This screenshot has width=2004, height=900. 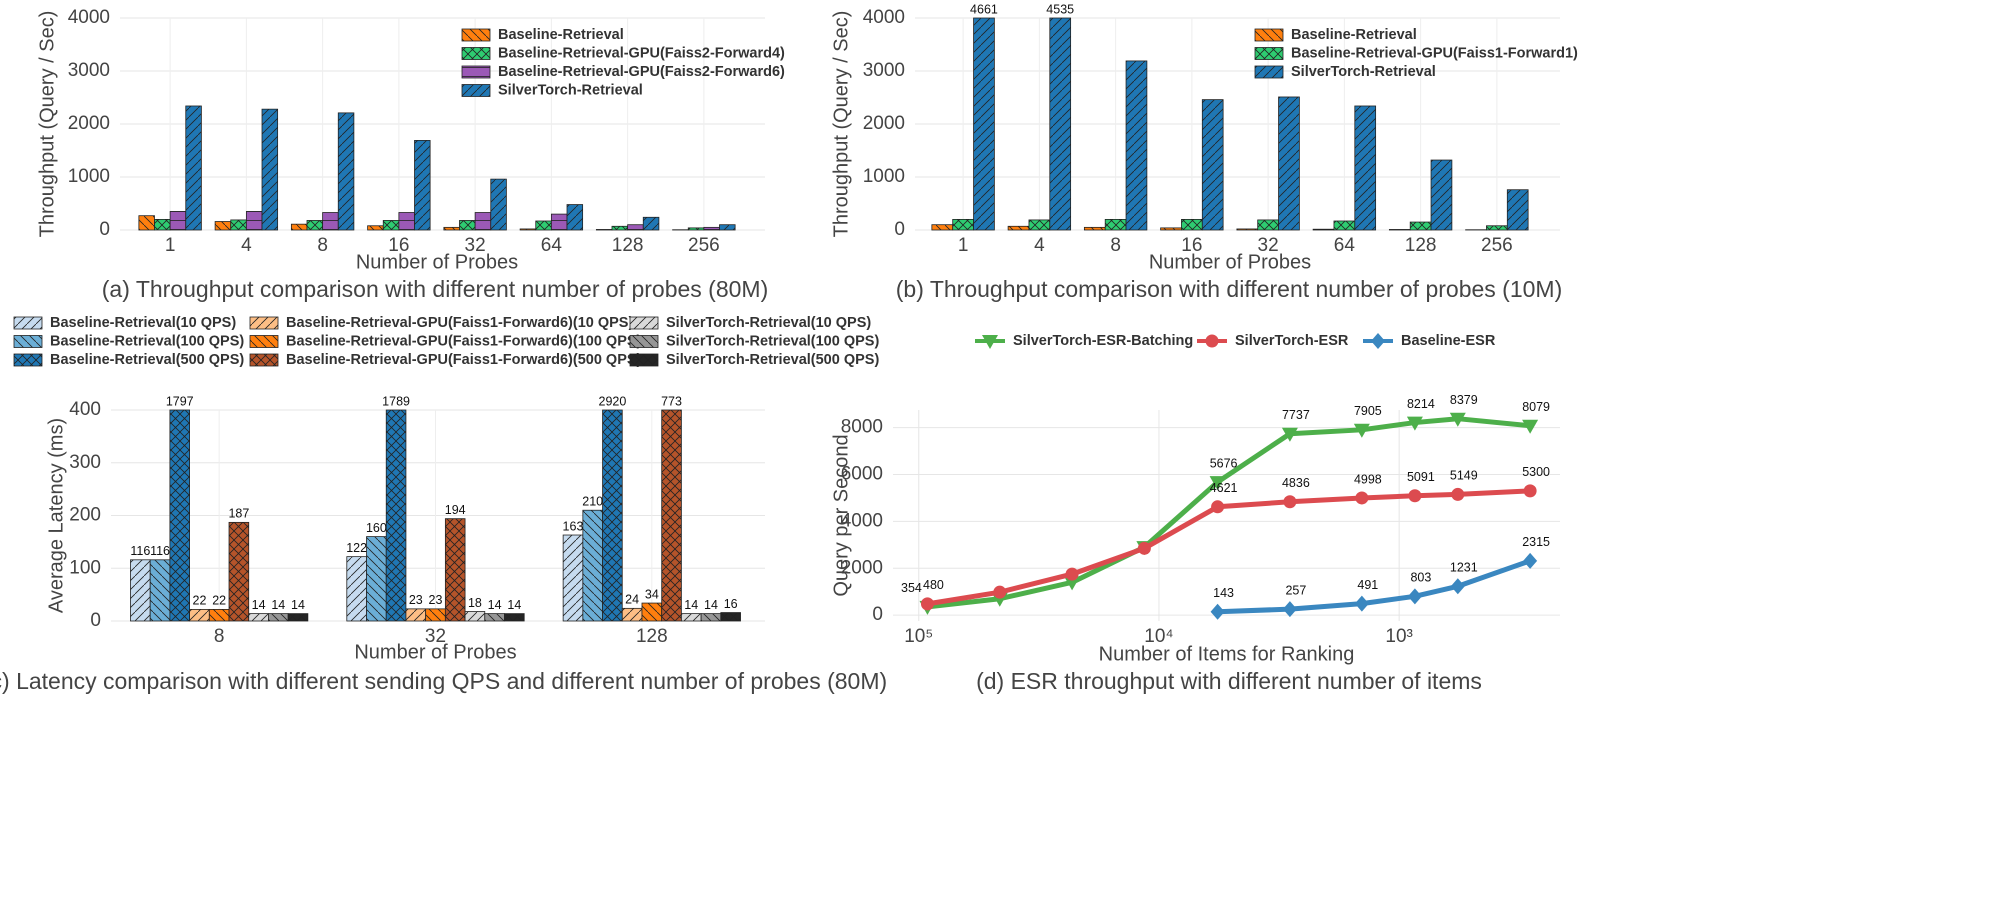 What do you see at coordinates (884, 70) in the screenshot?
I see `y-tick-label: 3000` at bounding box center [884, 70].